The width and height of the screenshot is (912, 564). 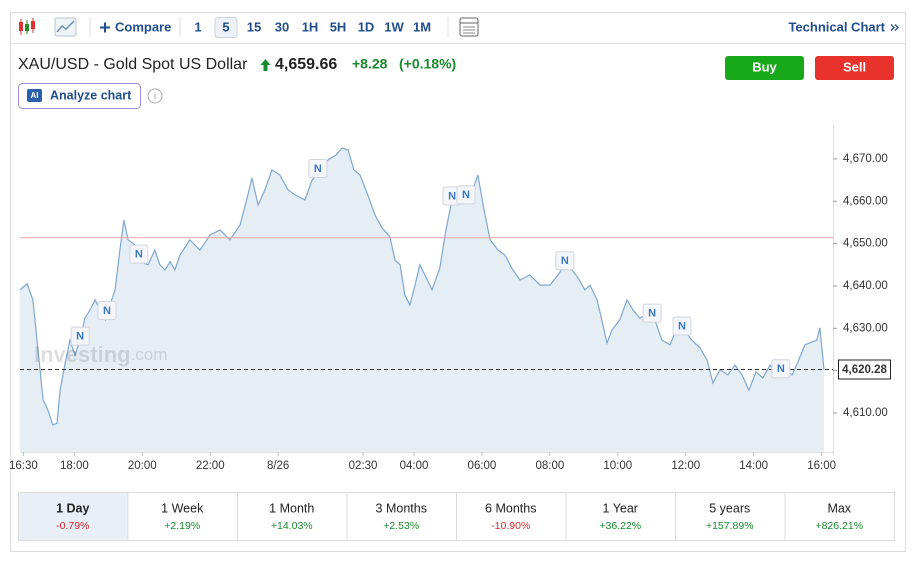 I want to click on x-tick-label: 14:00, so click(x=753, y=466).